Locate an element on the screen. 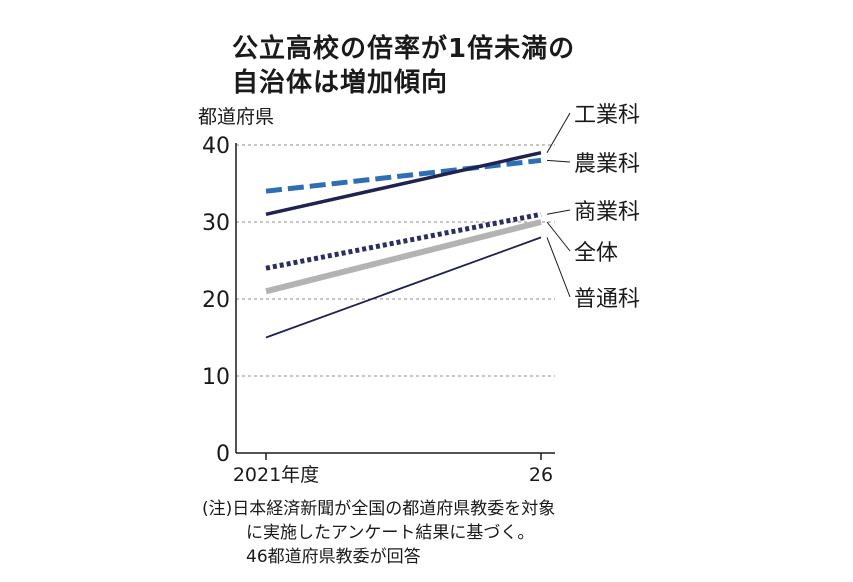  y-tick-label: 0 is located at coordinates (223, 454).